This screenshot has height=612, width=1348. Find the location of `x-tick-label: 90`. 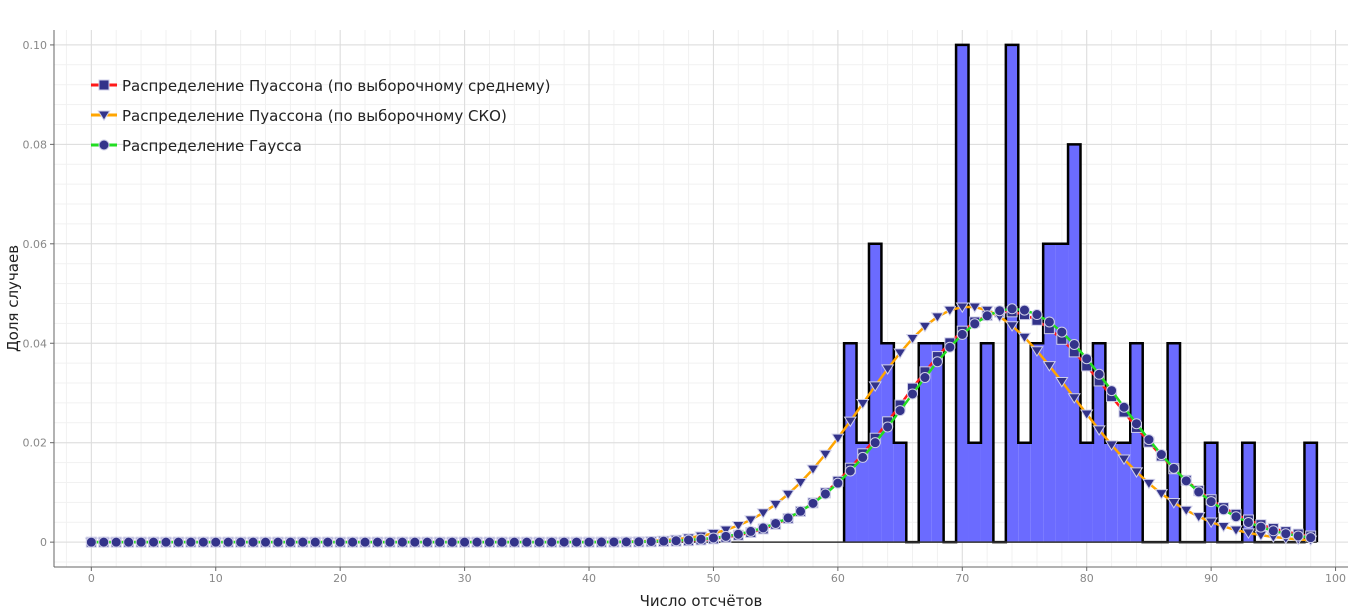

x-tick-label: 90 is located at coordinates (1211, 578).